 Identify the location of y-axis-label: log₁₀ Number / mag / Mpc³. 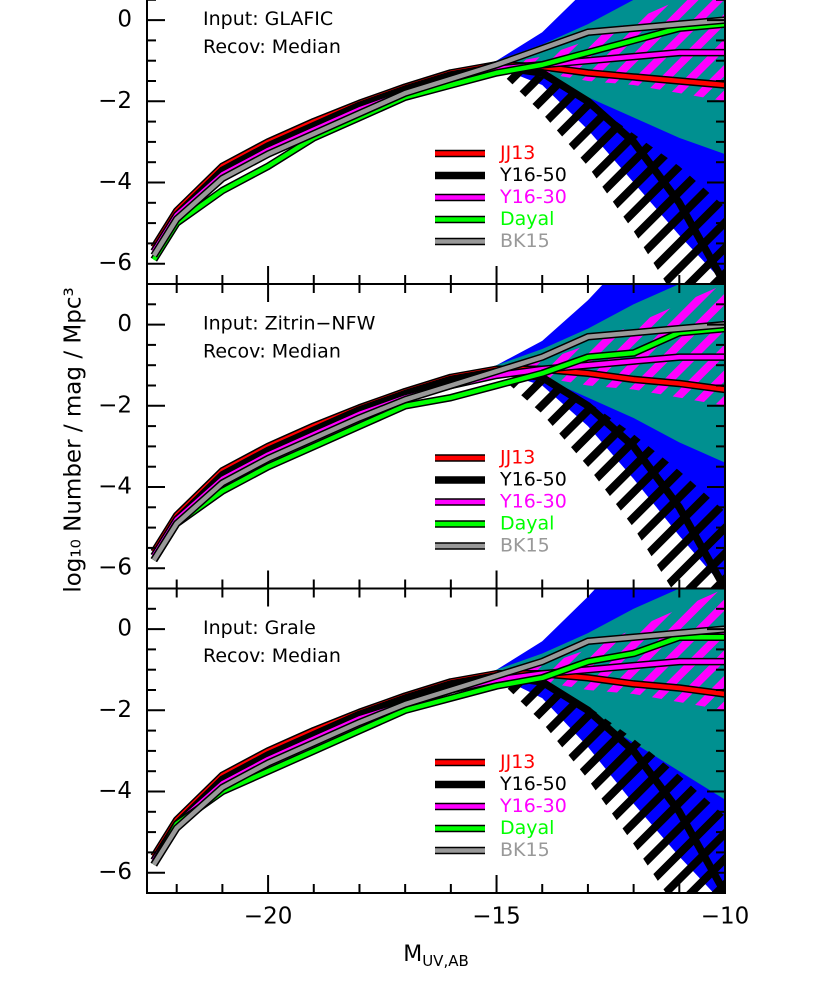
(74, 439).